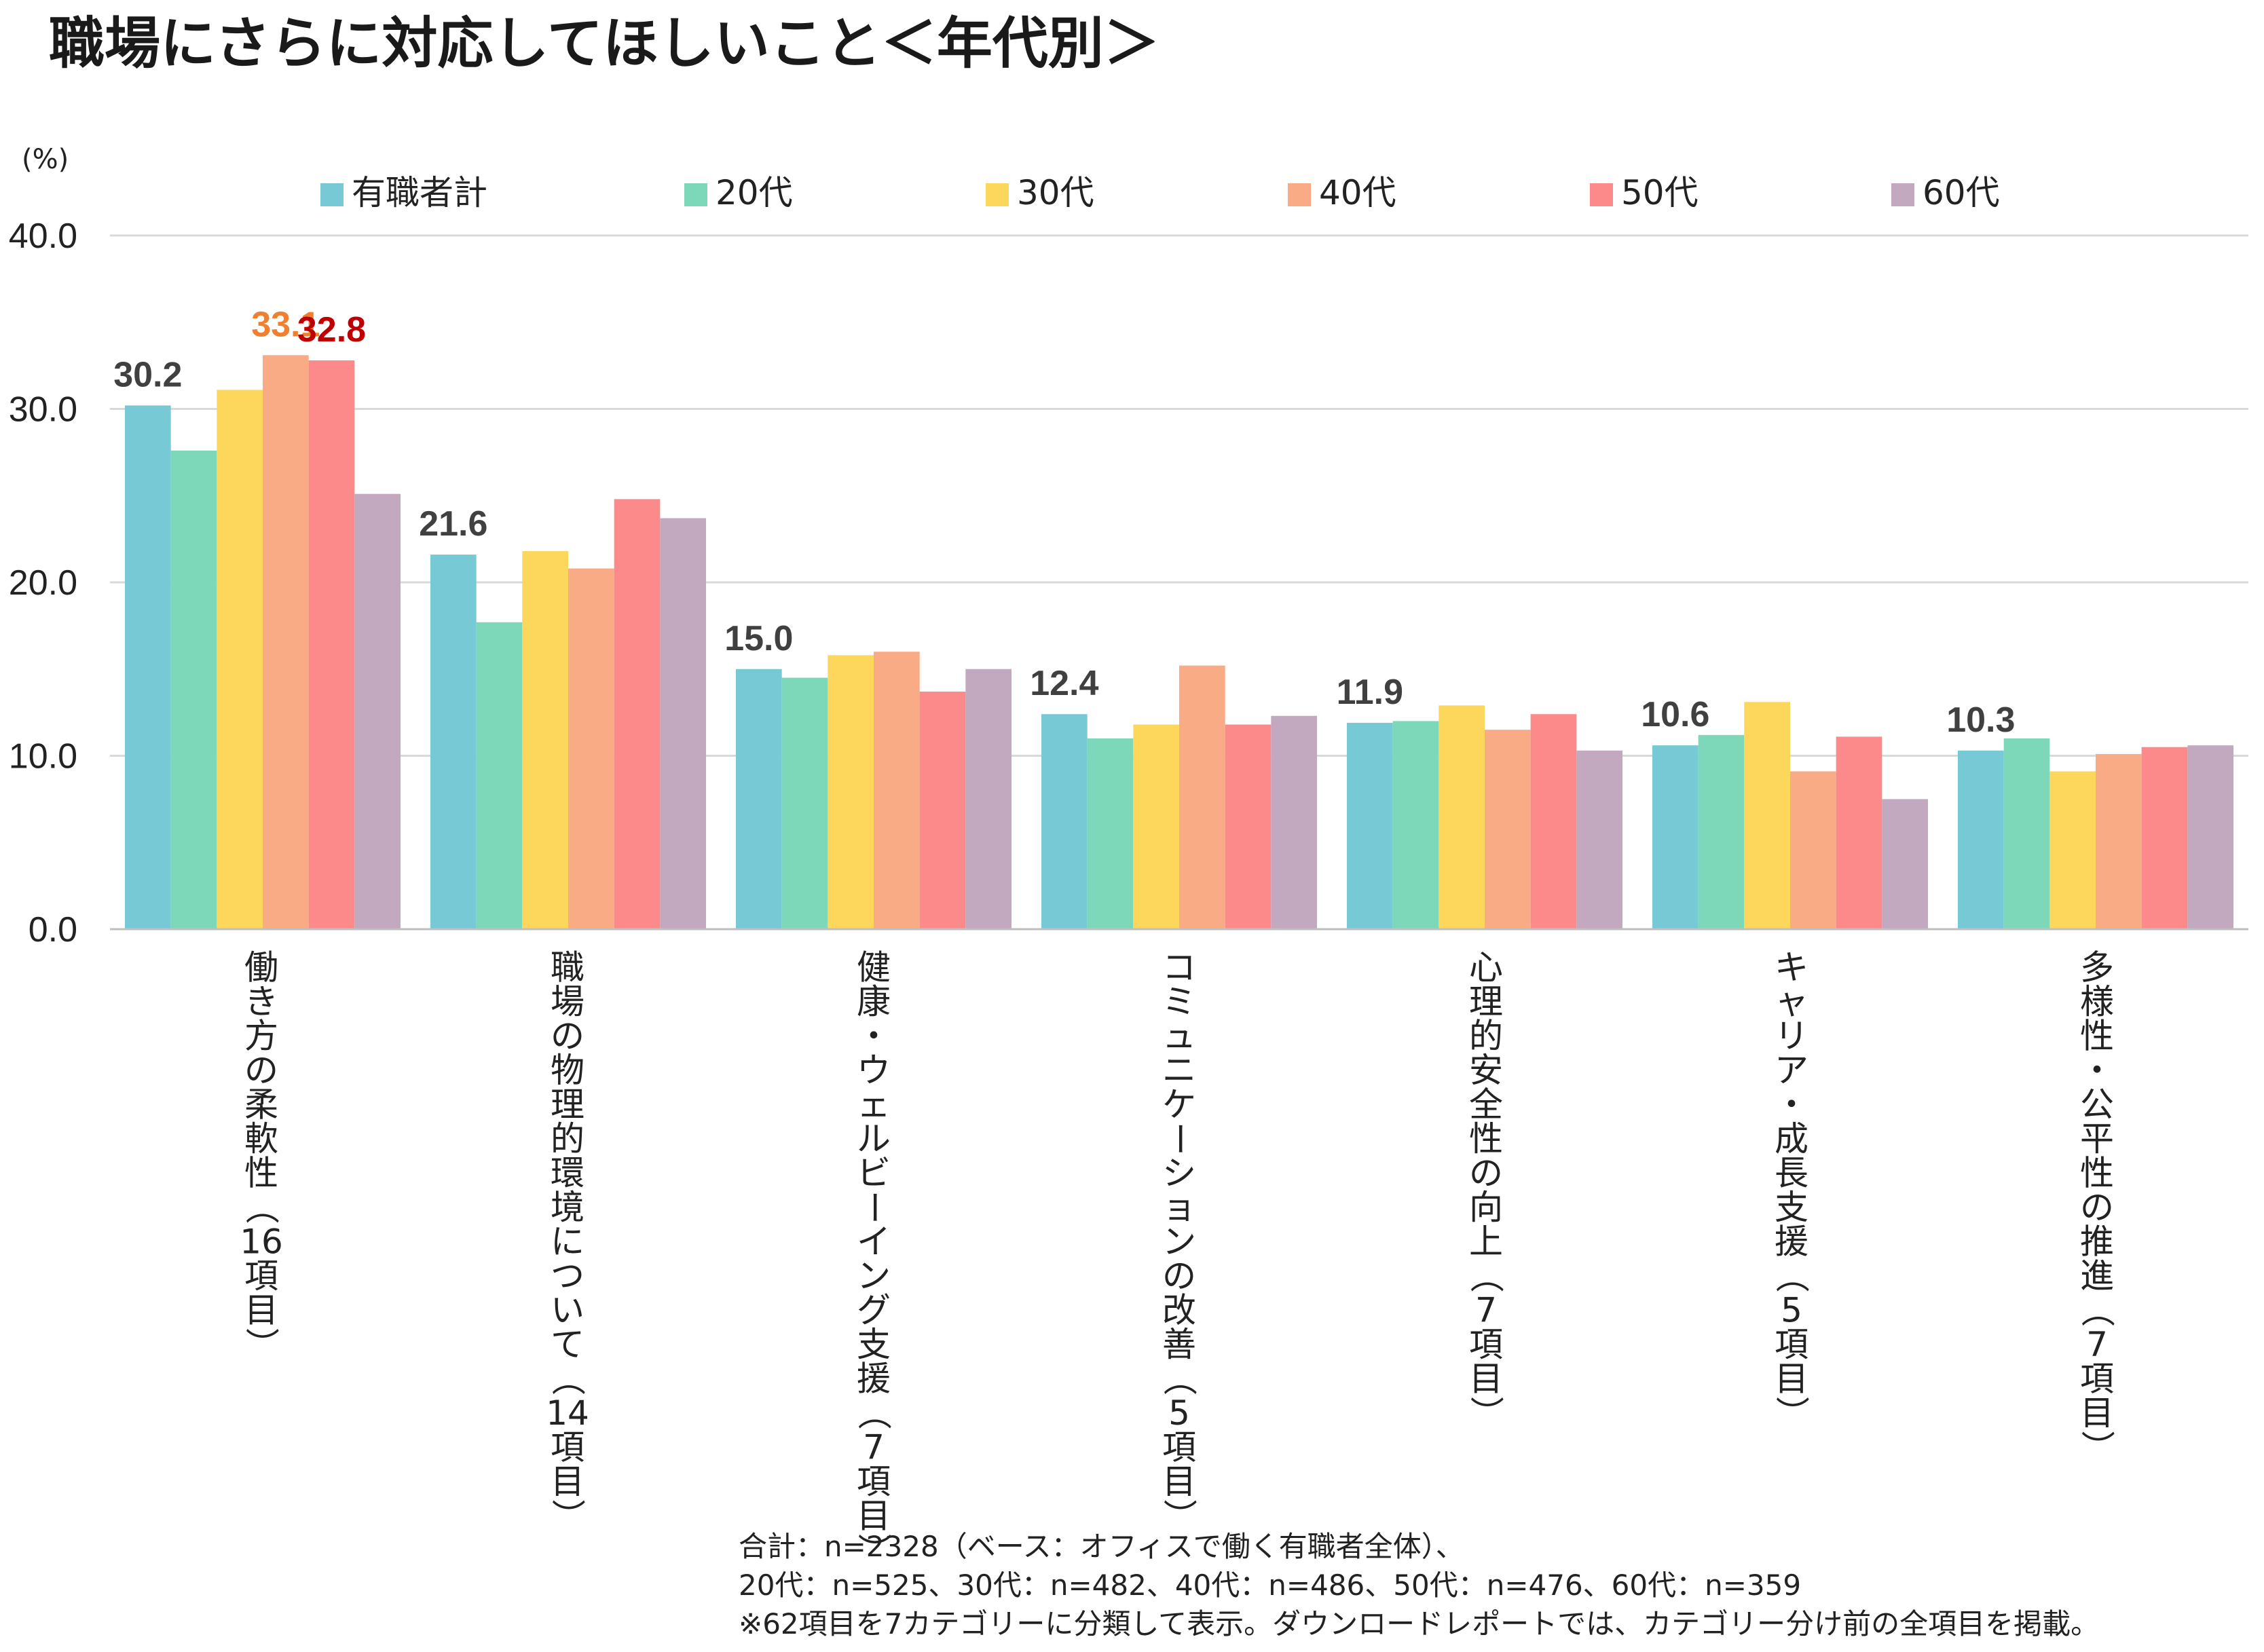 The height and width of the screenshot is (1652, 2264). What do you see at coordinates (53, 930) in the screenshot?
I see `y-tick-label: 0.0` at bounding box center [53, 930].